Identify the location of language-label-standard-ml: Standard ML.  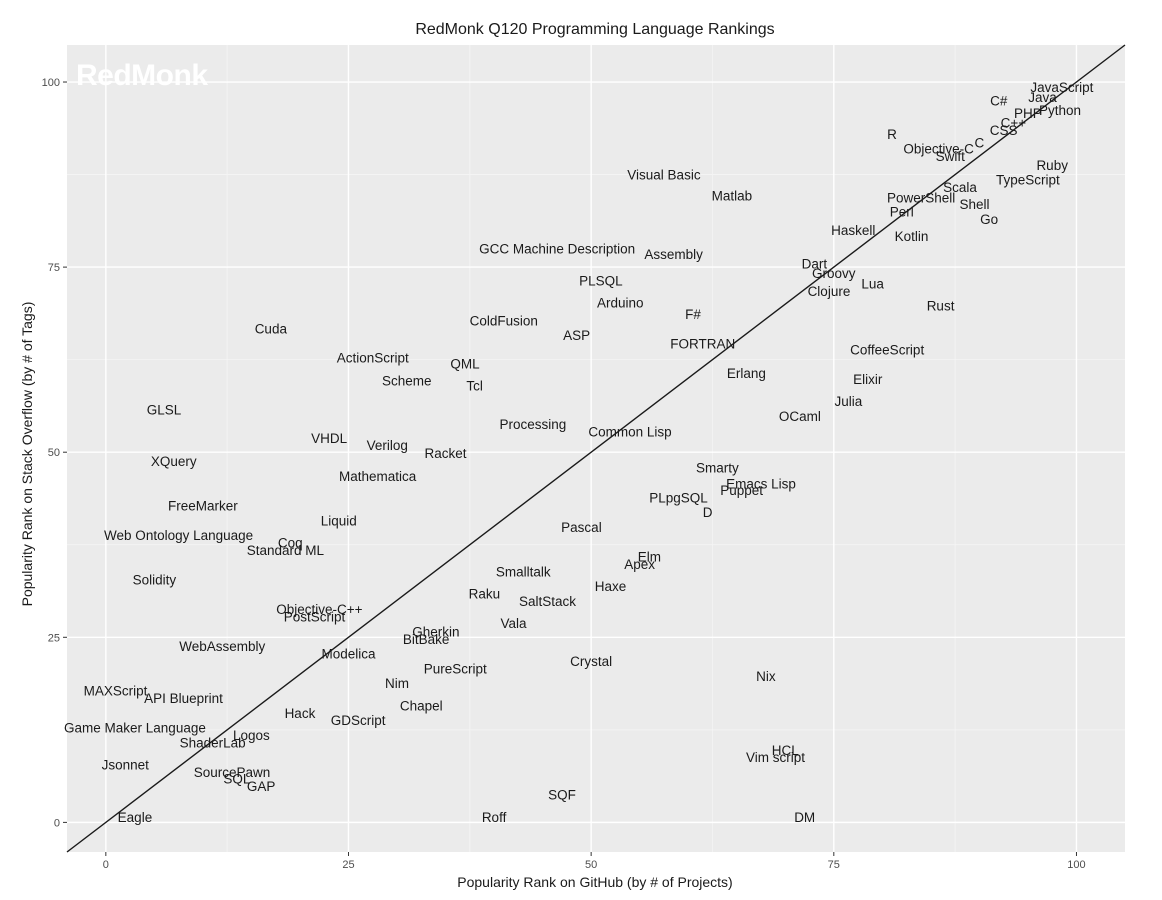
(286, 550).